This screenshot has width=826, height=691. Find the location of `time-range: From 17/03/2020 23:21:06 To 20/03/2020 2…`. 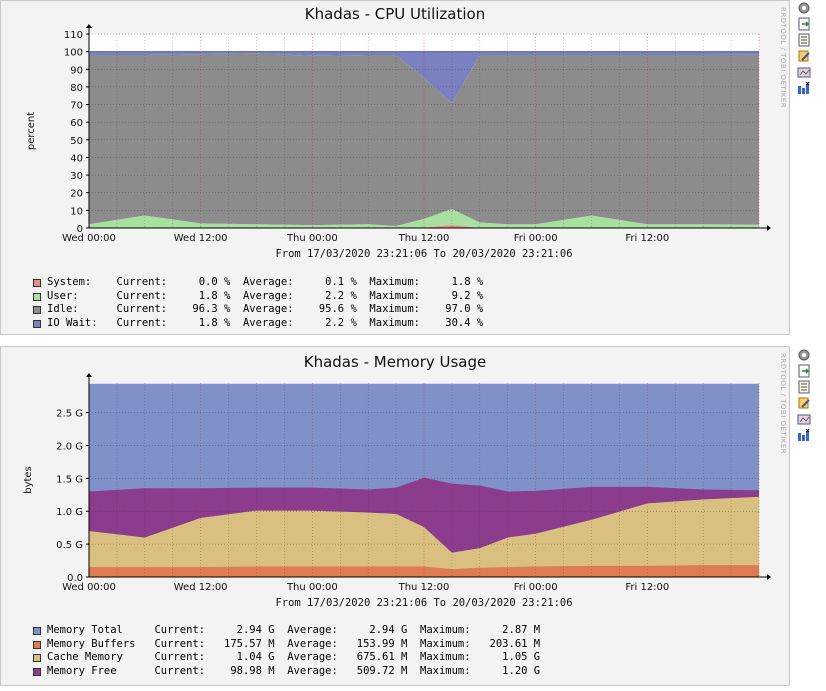

time-range: From 17/03/2020 23:21:06 To 20/03/2020 2… is located at coordinates (423, 603).